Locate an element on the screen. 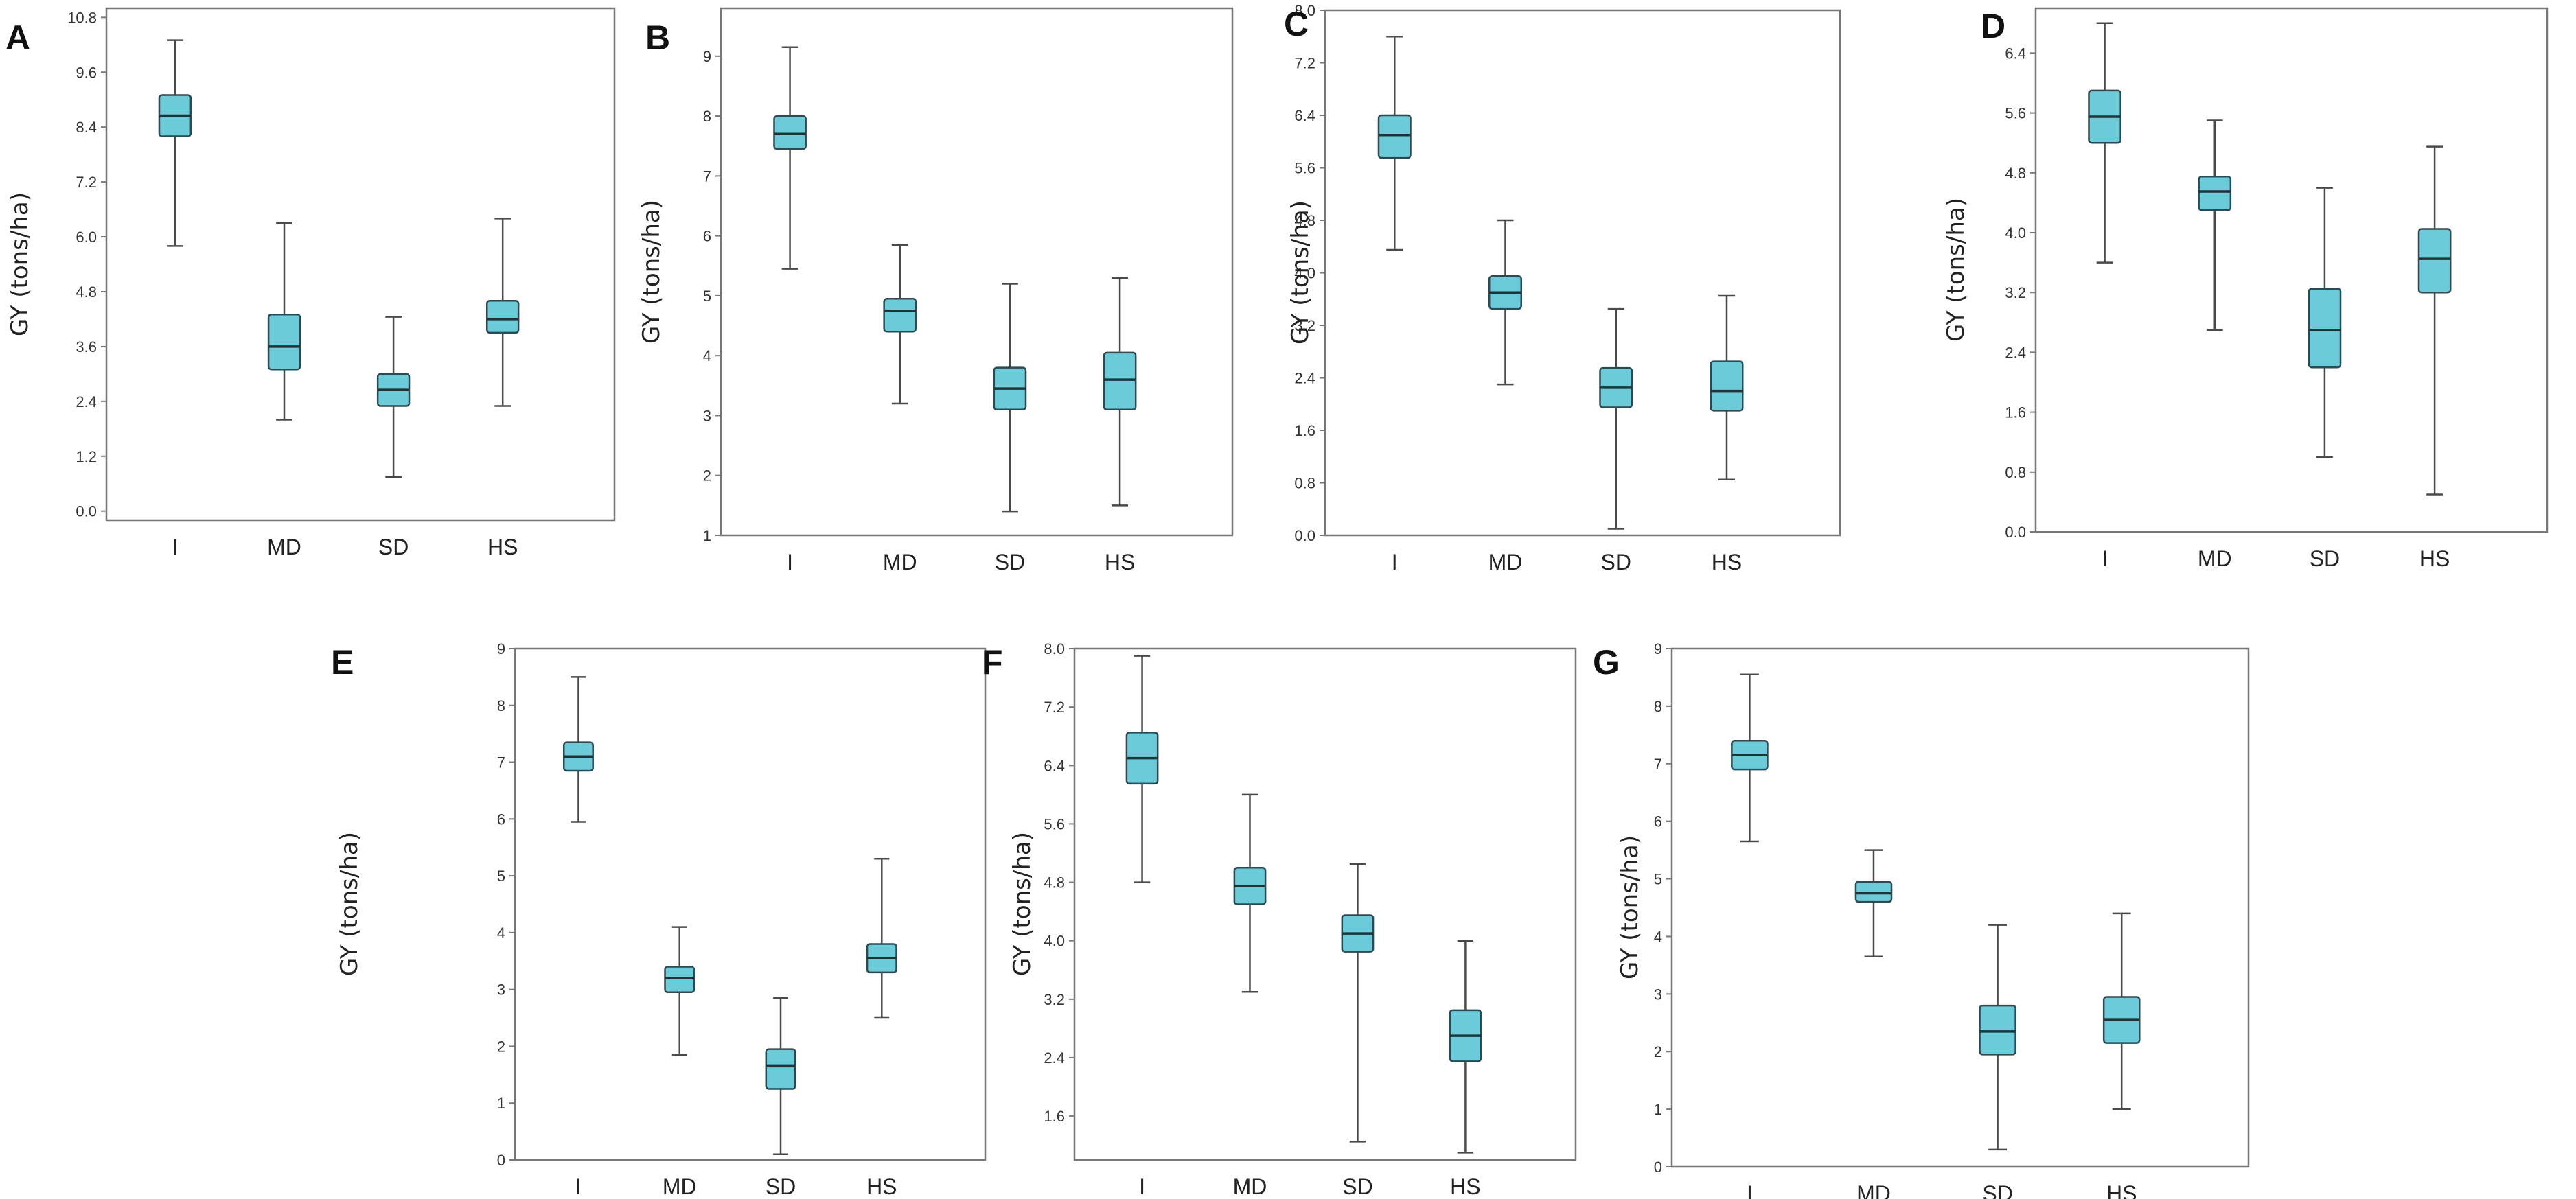 The height and width of the screenshot is (1199, 2576). y-tick-label: 1.6 is located at coordinates (1054, 1116).